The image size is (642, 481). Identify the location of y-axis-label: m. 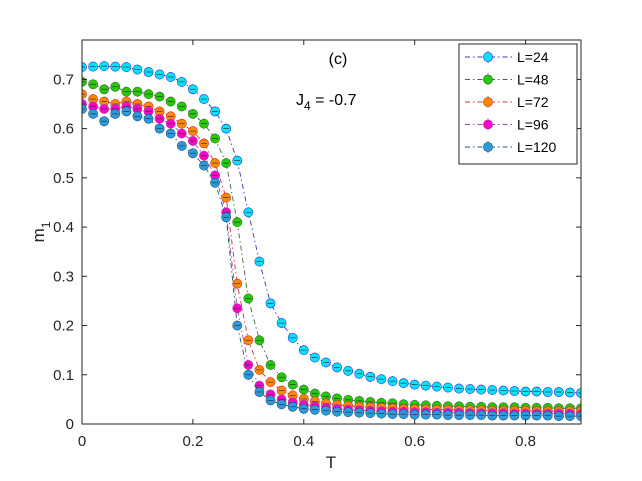
(38, 235).